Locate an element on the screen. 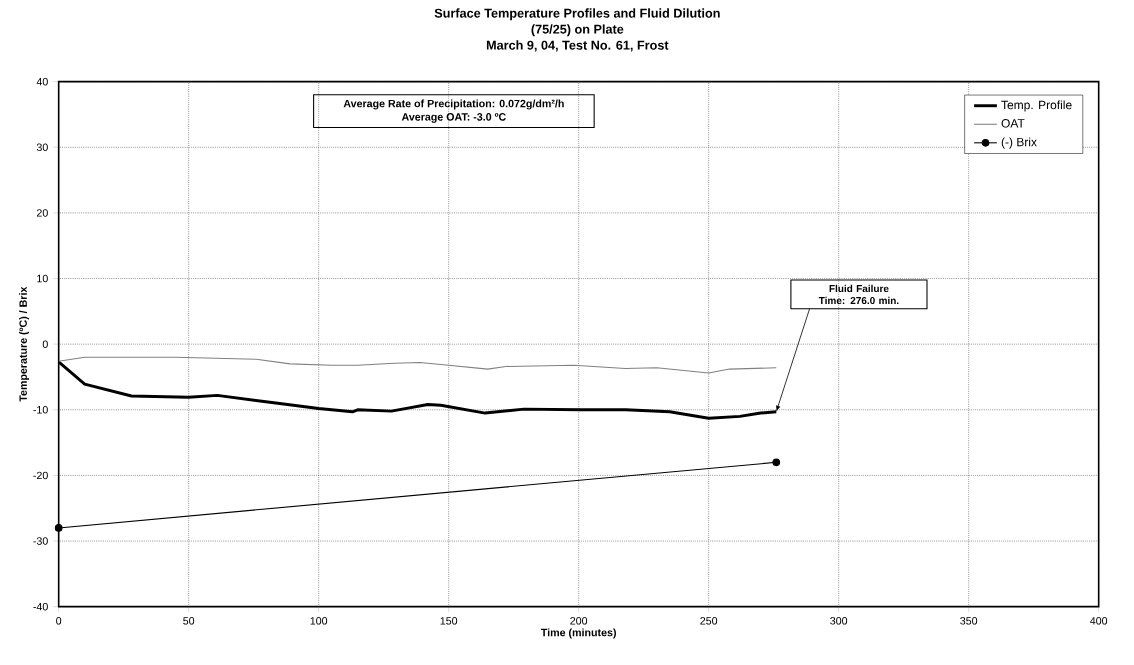 The height and width of the screenshot is (665, 1134). x-tick-label: 100 is located at coordinates (319, 621).